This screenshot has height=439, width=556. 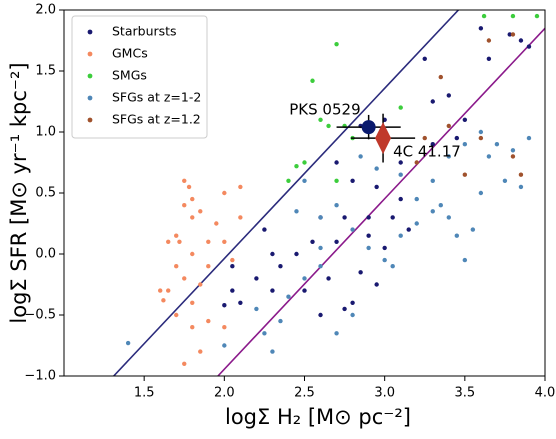 I want to click on source-label: PKS 0529, so click(x=324, y=110).